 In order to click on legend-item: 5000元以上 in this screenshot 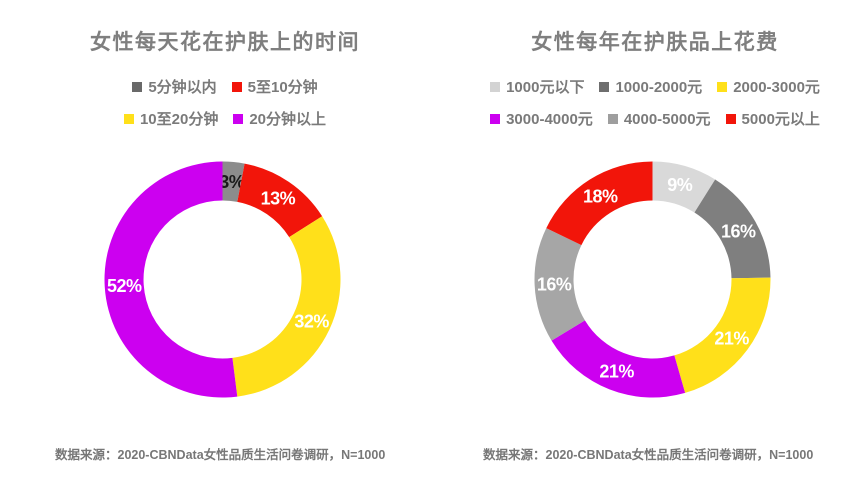, I will do `click(772, 118)`.